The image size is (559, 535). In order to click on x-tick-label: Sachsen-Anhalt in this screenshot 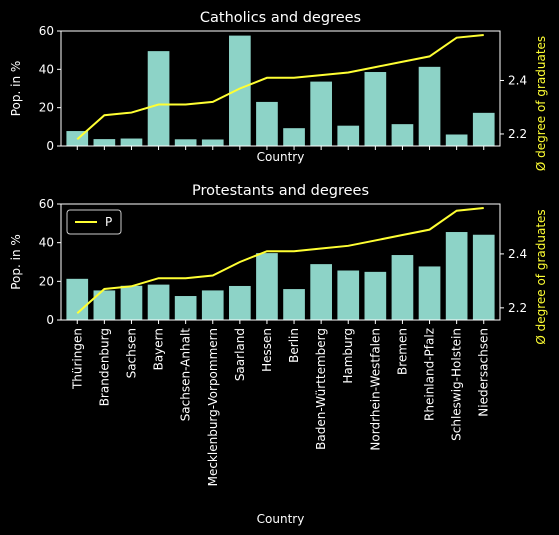, I will do `click(186, 375)`.